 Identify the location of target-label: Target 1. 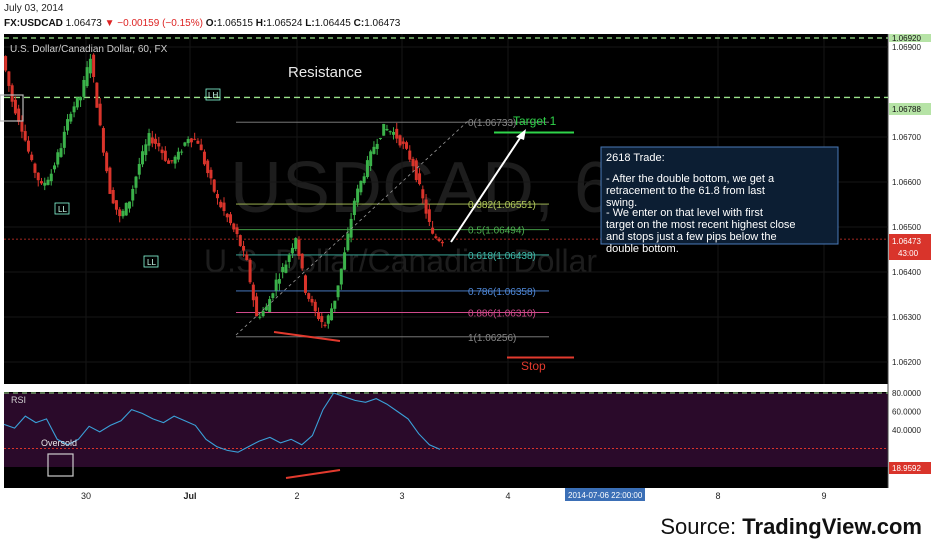
(535, 121).